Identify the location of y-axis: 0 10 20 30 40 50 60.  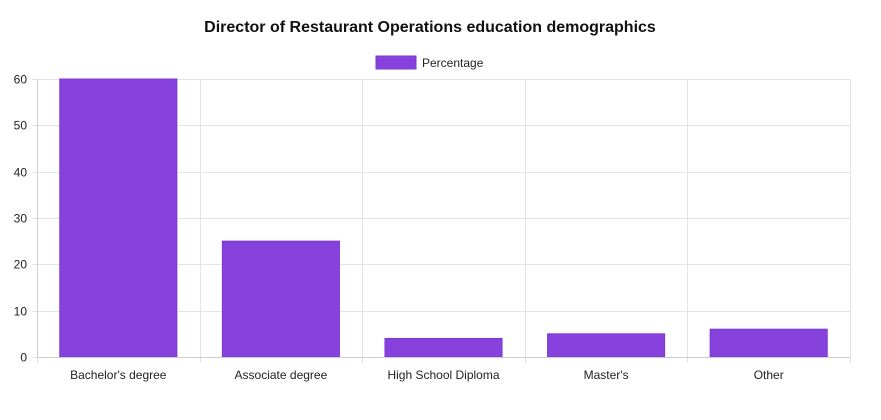
(26, 219).